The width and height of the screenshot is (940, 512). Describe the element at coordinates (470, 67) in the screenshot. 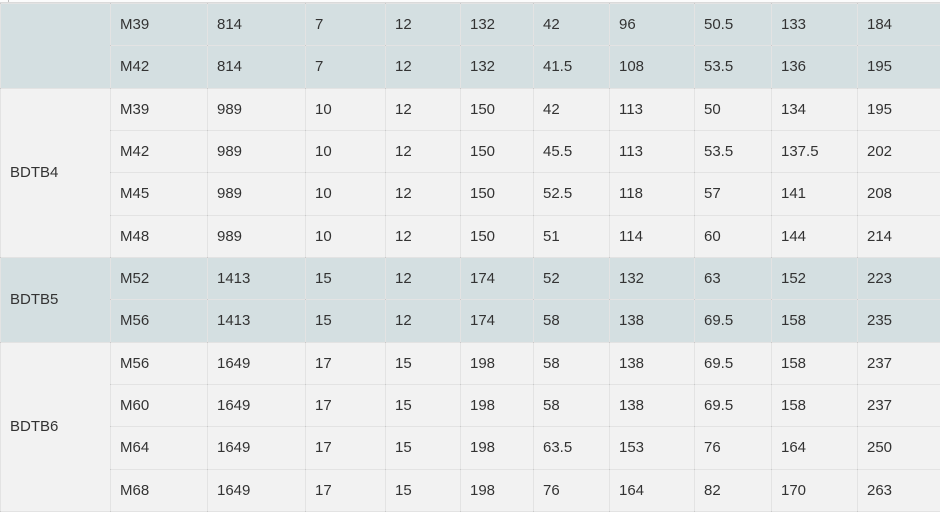

I see `table-row: M42 814 7 12 132 41.5 108 53.5 136 195` at that location.